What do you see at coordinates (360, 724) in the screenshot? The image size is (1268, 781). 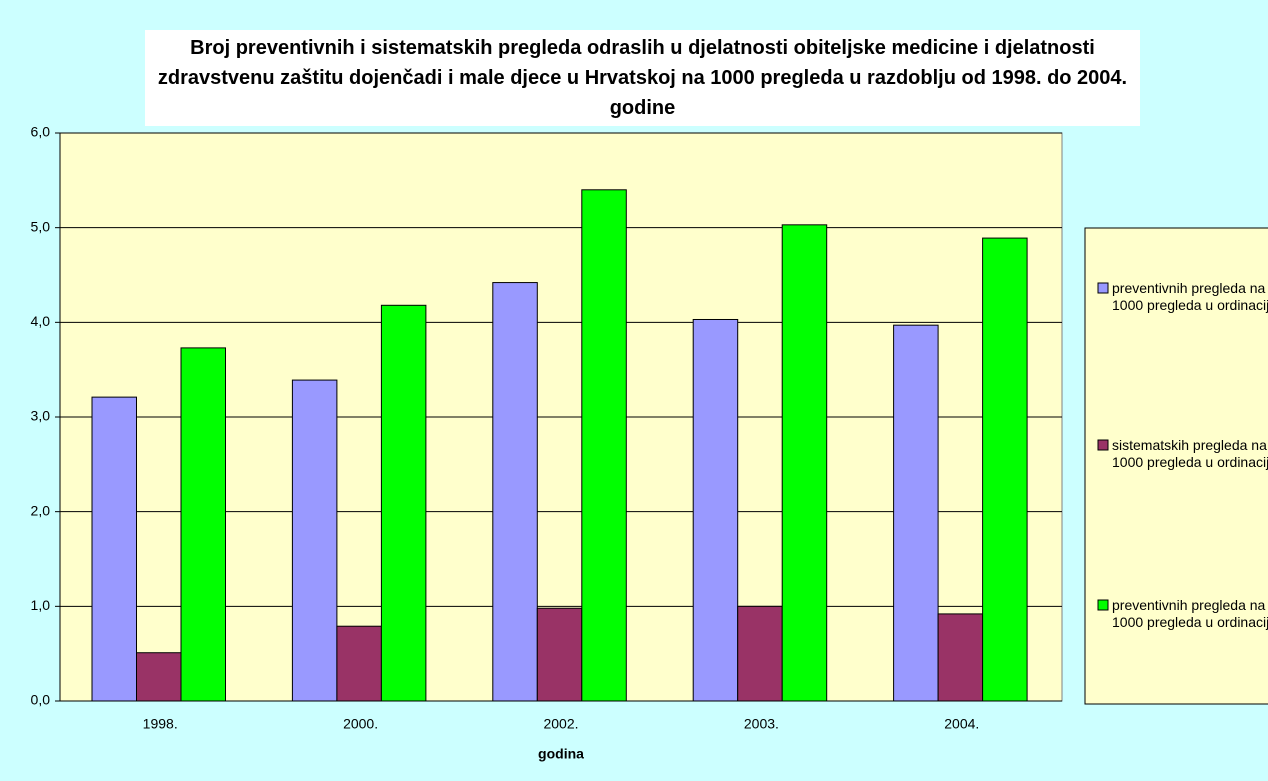 I see `x-tick-label: 2000.` at bounding box center [360, 724].